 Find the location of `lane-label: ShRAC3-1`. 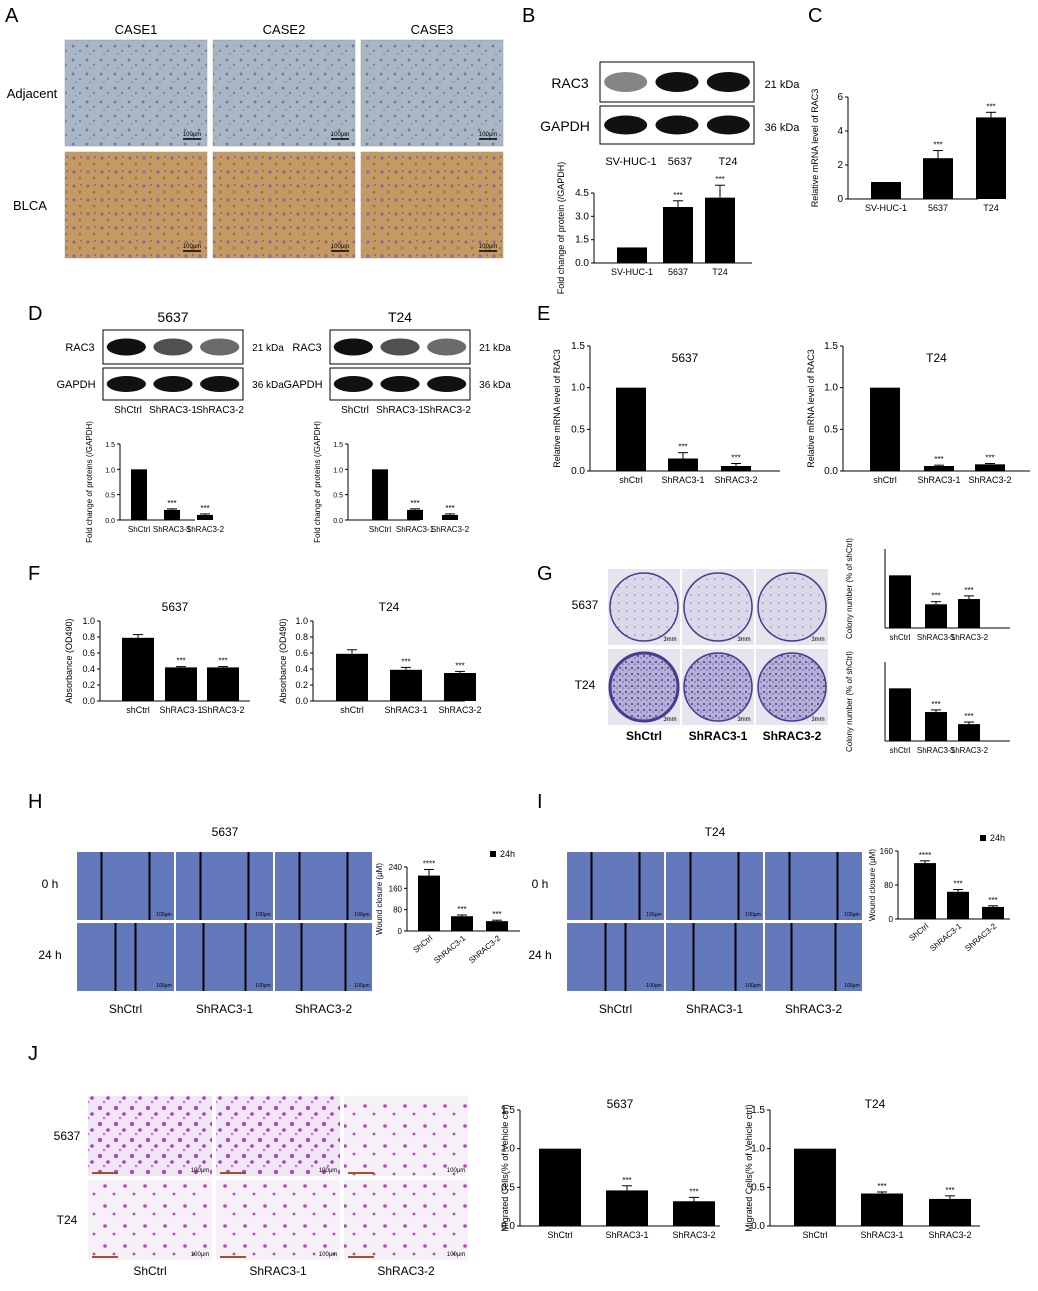

lane-label: ShRAC3-1 is located at coordinates (400, 410).